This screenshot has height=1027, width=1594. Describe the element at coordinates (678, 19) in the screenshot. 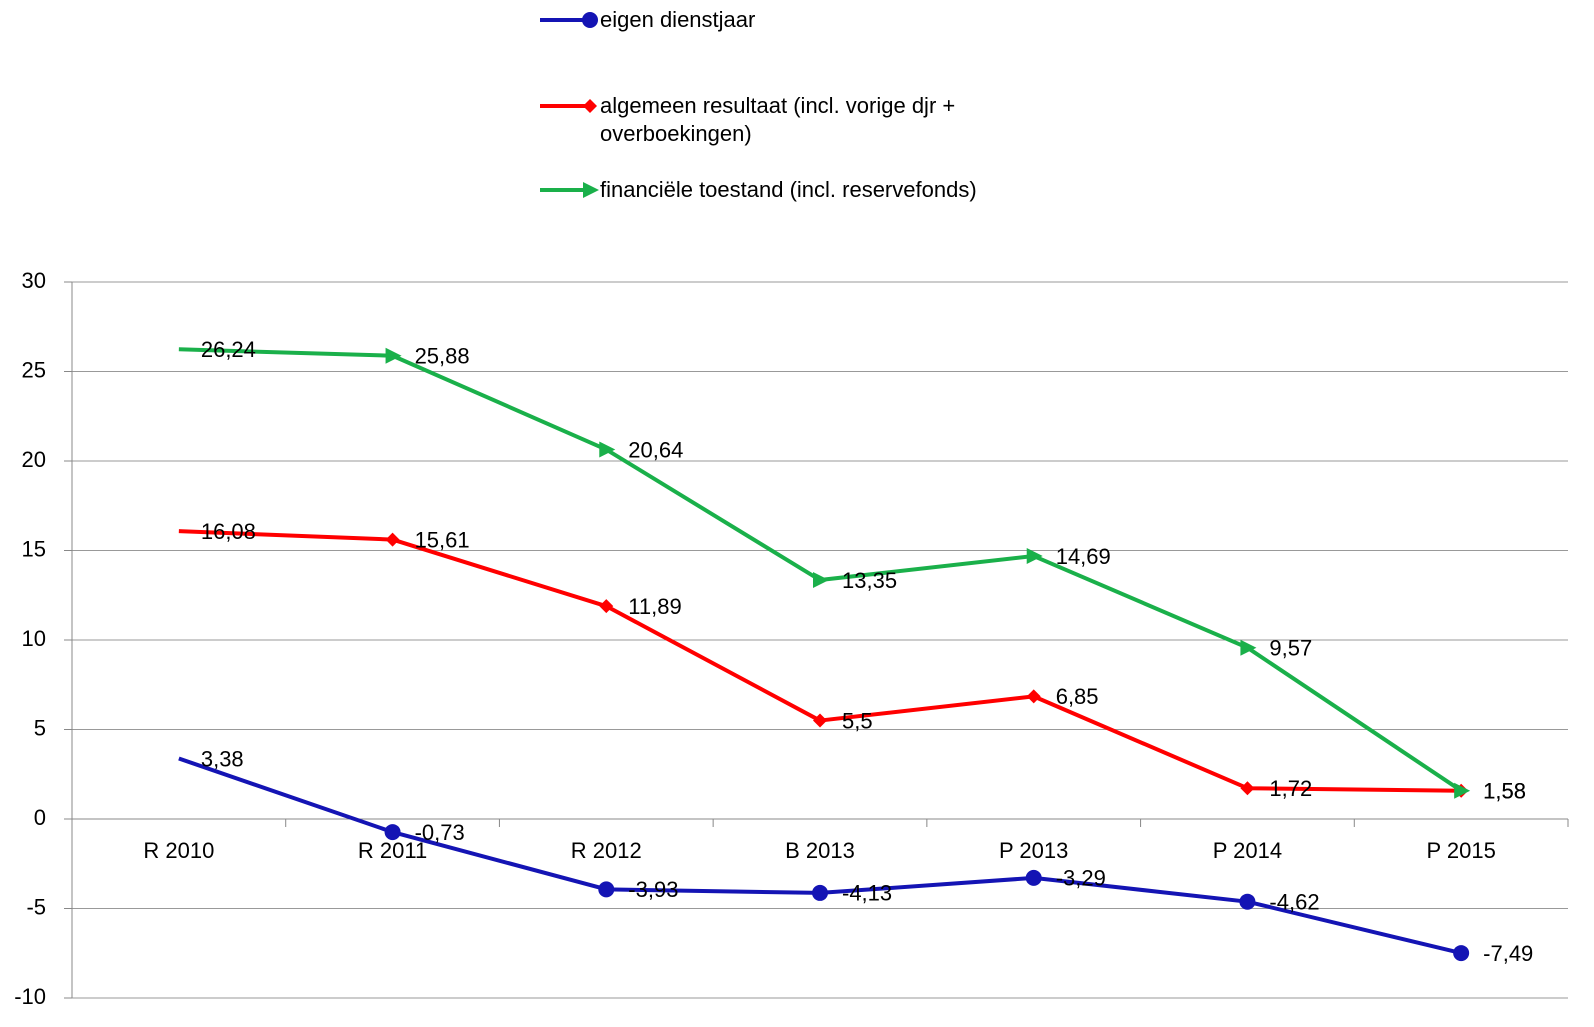

I see `legend-label: eigen dienstjaar` at that location.